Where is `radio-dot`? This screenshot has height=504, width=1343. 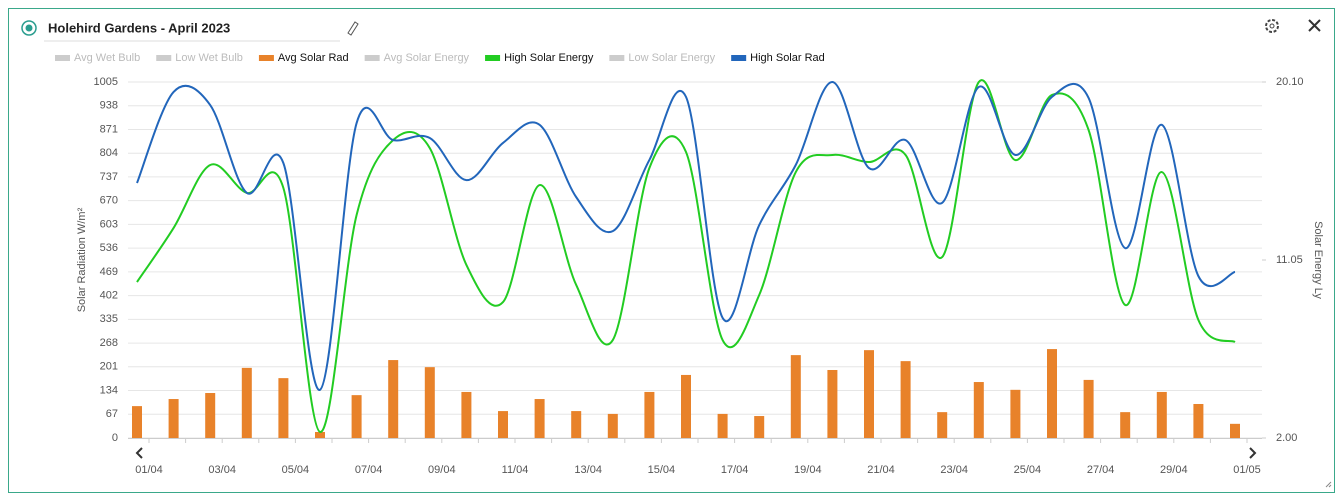
radio-dot is located at coordinates (29, 28).